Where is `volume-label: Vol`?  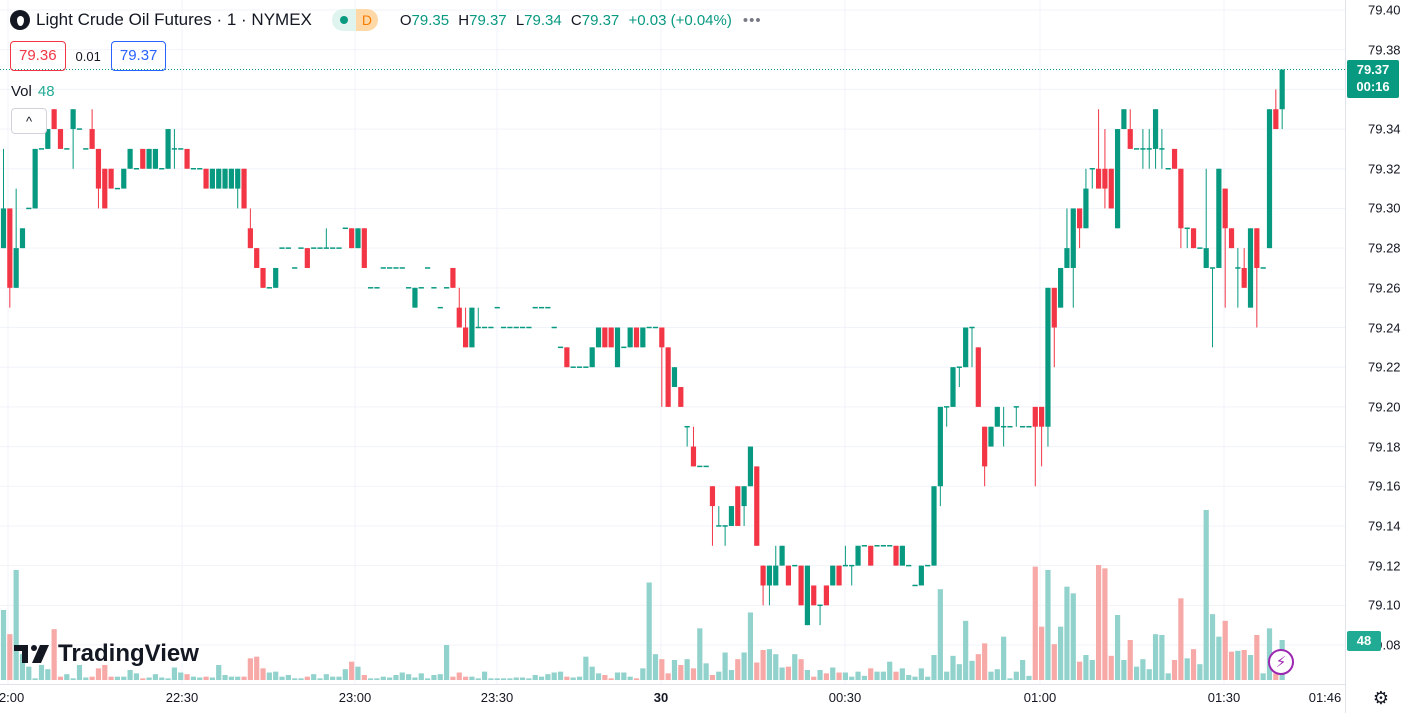
volume-label: Vol is located at coordinates (21, 91).